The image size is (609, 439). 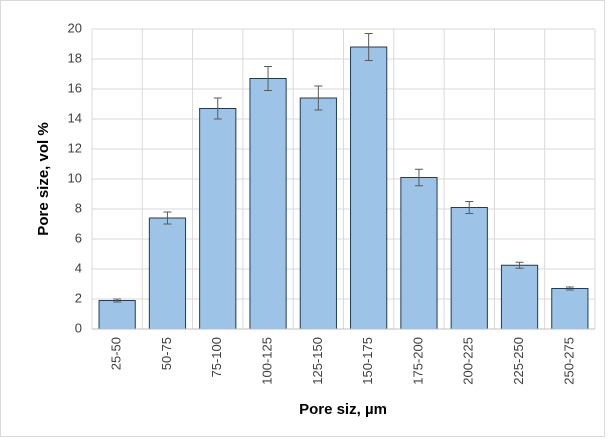 I want to click on x-tick-label: 250-275, so click(x=568, y=361).